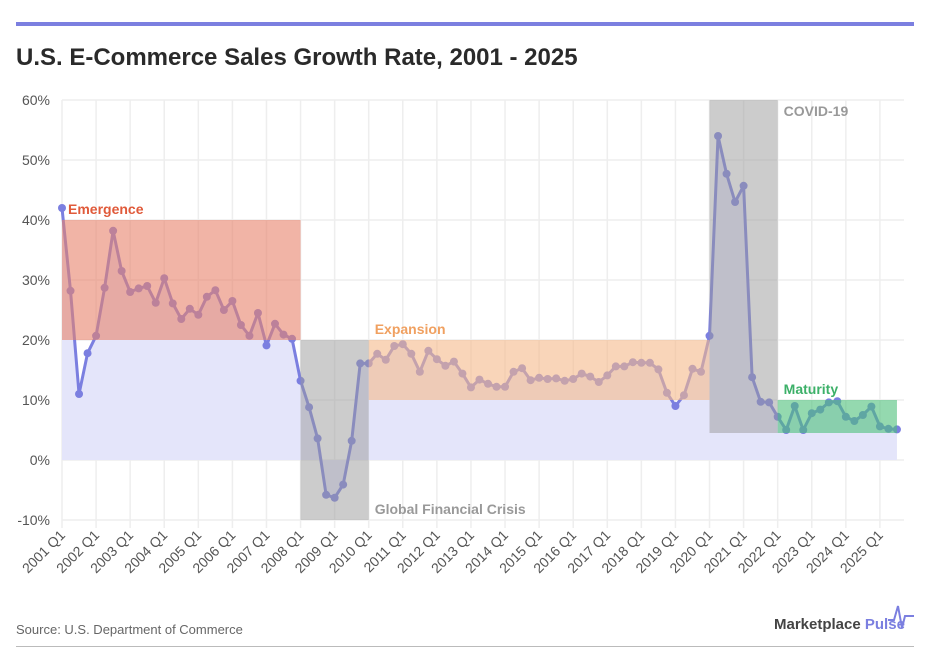 The image size is (928, 670). What do you see at coordinates (36, 160) in the screenshot?
I see `y-tick-label: 50%` at bounding box center [36, 160].